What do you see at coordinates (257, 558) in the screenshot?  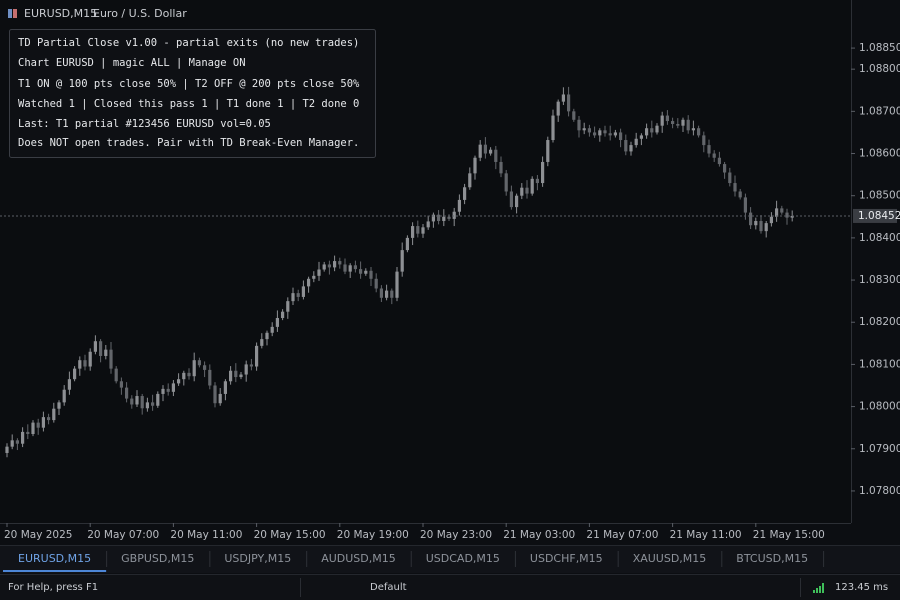 I see `tab: USDJPY,M15` at bounding box center [257, 558].